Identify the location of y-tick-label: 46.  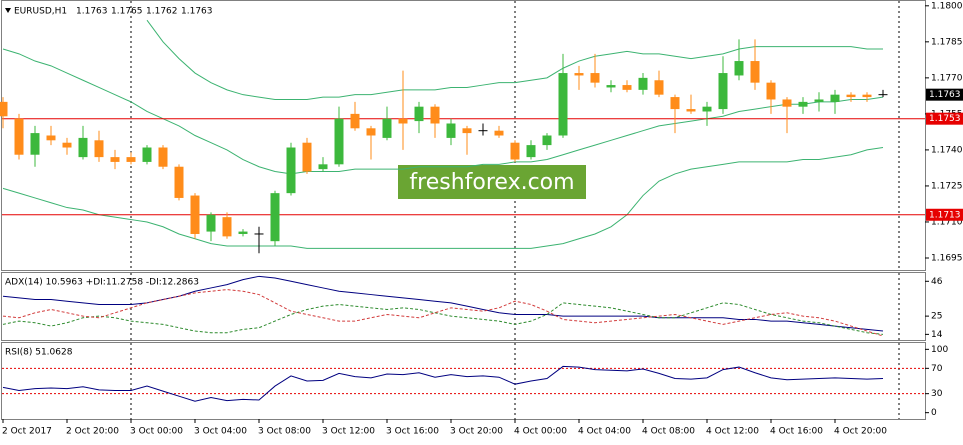
(937, 282).